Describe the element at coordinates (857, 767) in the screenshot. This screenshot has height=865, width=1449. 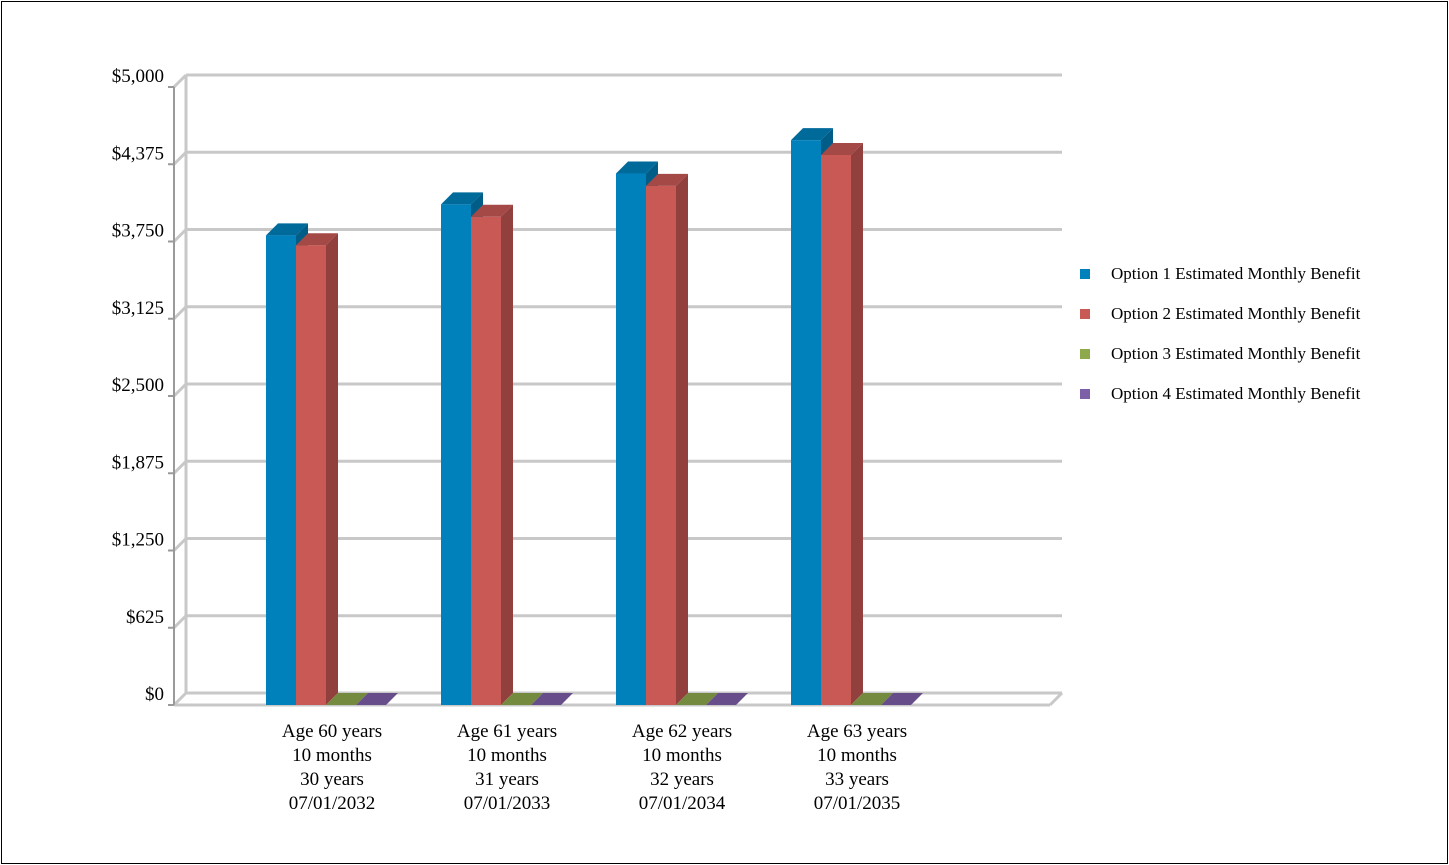
I see `x-category-label: Age 63 years 10 months 33 years 07/01/2035` at that location.